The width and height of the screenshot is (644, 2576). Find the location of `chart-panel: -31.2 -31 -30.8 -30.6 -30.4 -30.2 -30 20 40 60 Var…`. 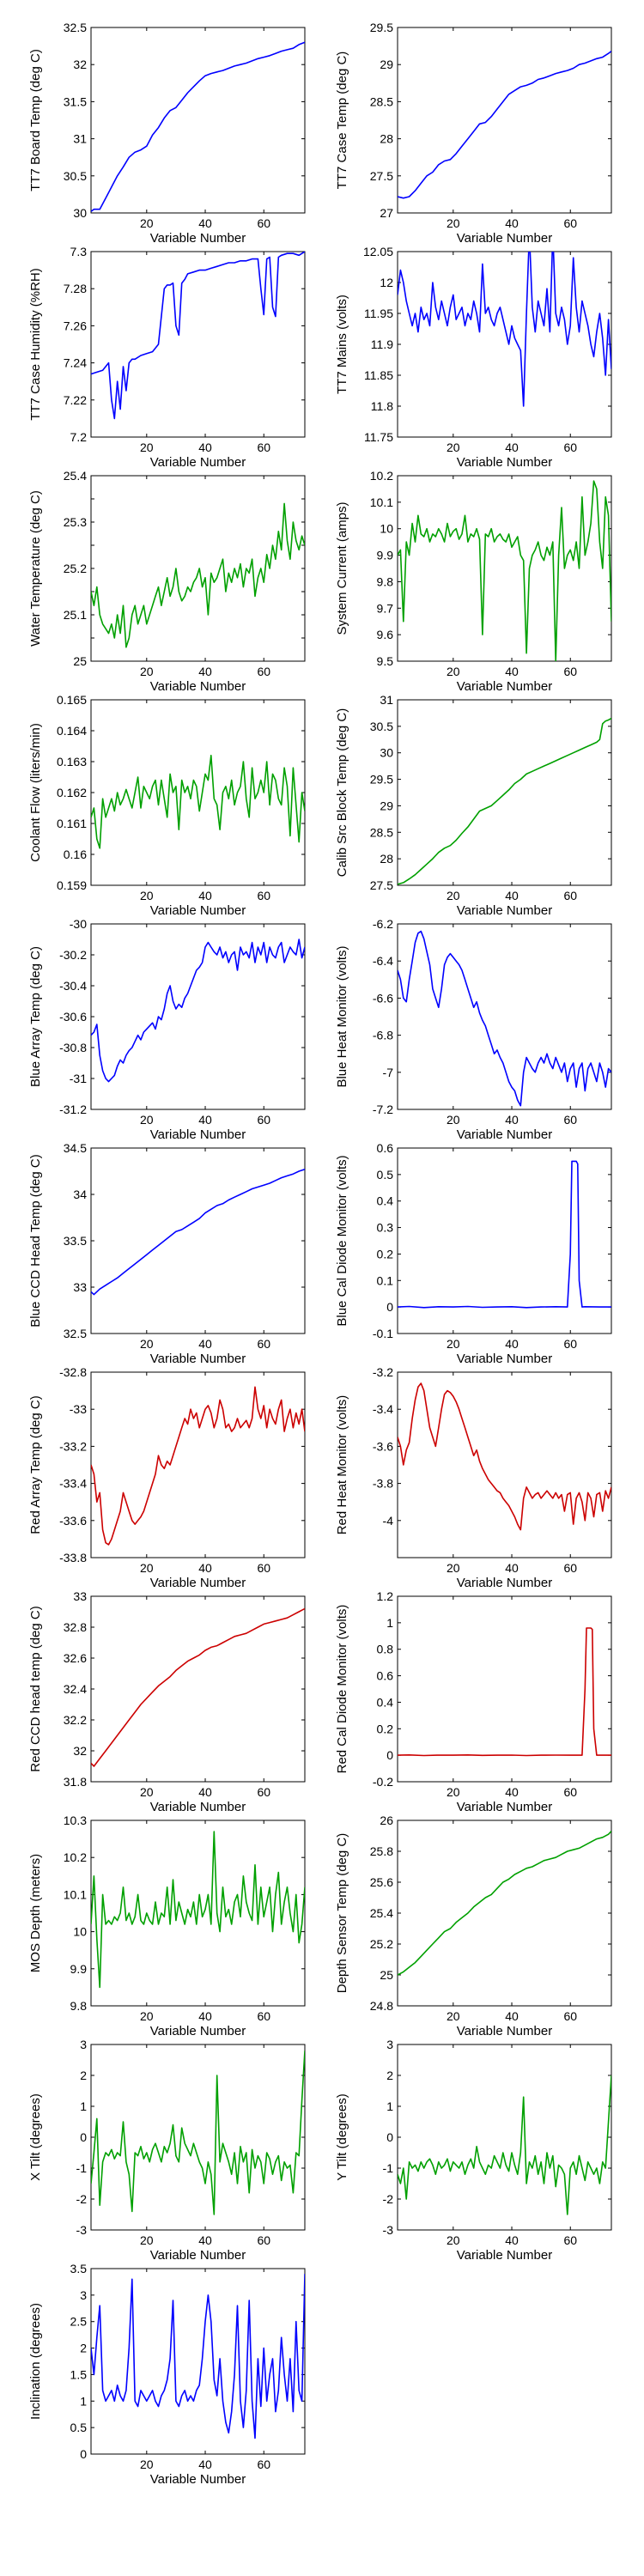

chart-panel: -31.2 -31 -30.8 -30.6 -30.4 -30.2 -30 20 40 60 Var… is located at coordinates (167, 1030).